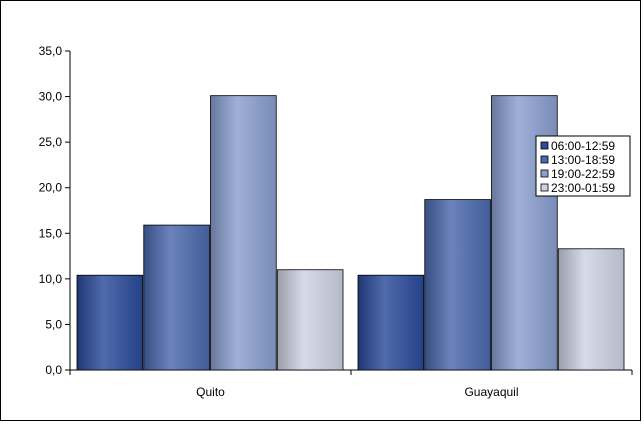  Describe the element at coordinates (491, 392) in the screenshot. I see `x-tick-label: Guayaquil` at that location.